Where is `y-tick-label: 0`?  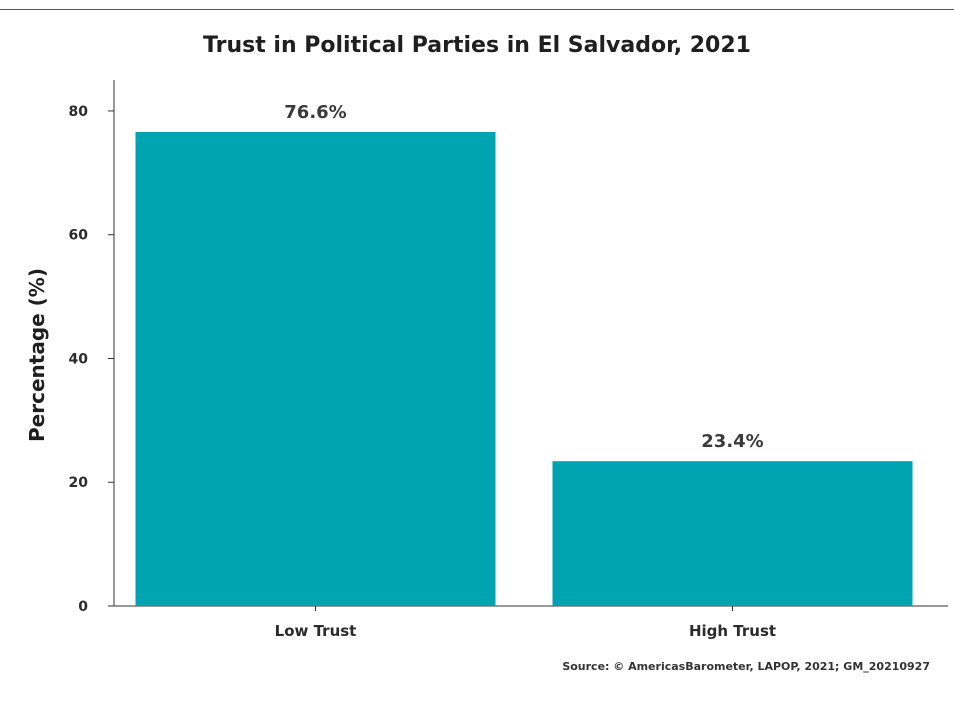
y-tick-label: 0 is located at coordinates (83, 607).